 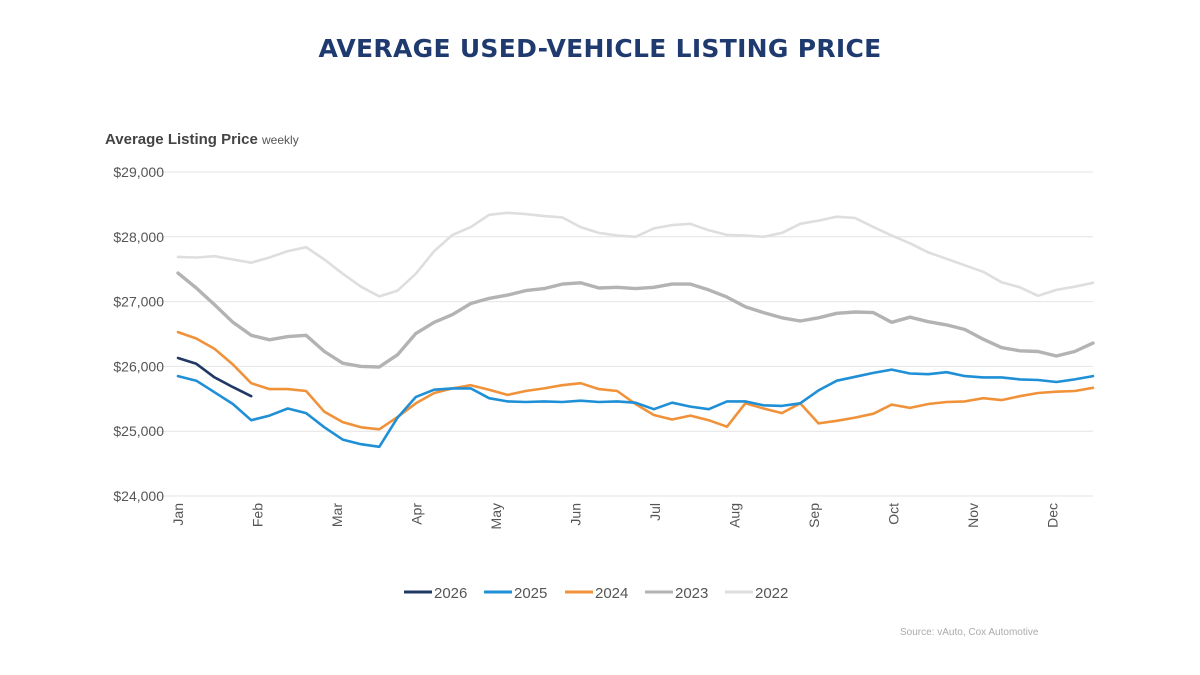 I want to click on series-line-2026, so click(x=214, y=377).